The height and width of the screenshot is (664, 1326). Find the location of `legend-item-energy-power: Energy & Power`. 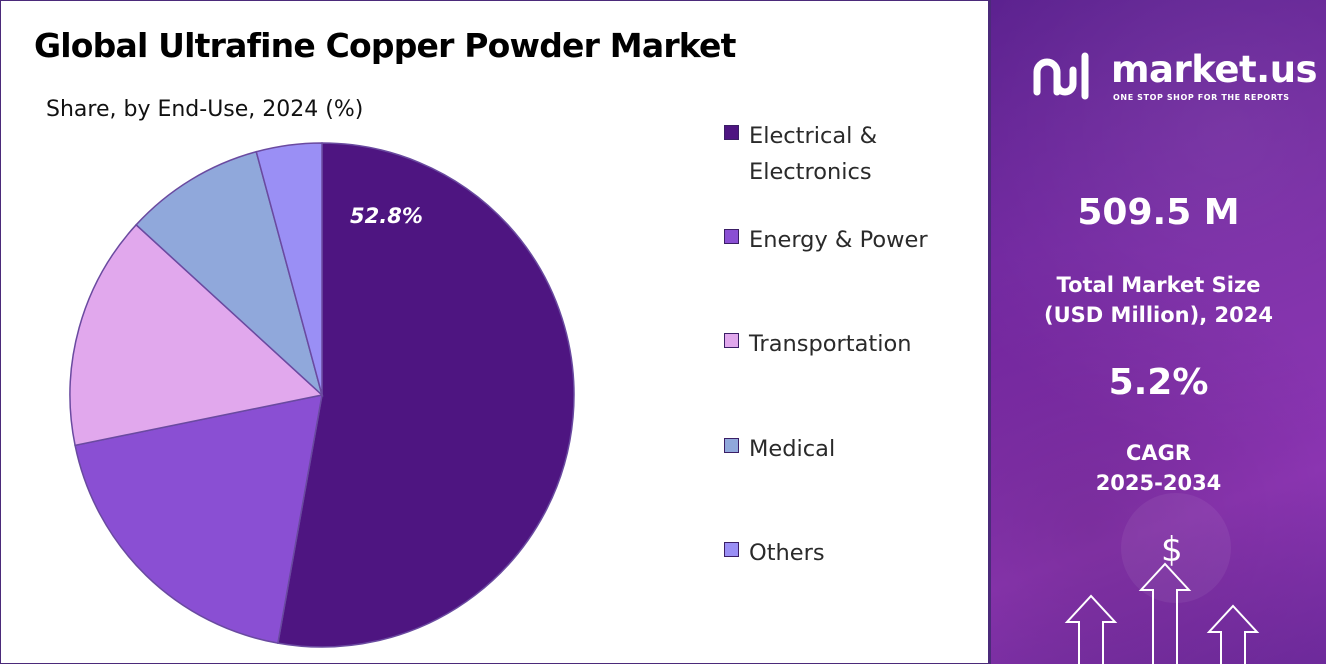

legend-item-energy-power: Energy & Power is located at coordinates (836, 240).